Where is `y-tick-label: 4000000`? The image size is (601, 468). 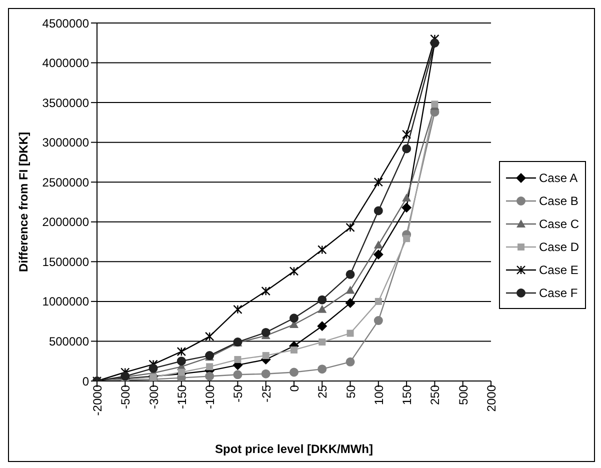
y-tick-label: 4000000 is located at coordinates (66, 63).